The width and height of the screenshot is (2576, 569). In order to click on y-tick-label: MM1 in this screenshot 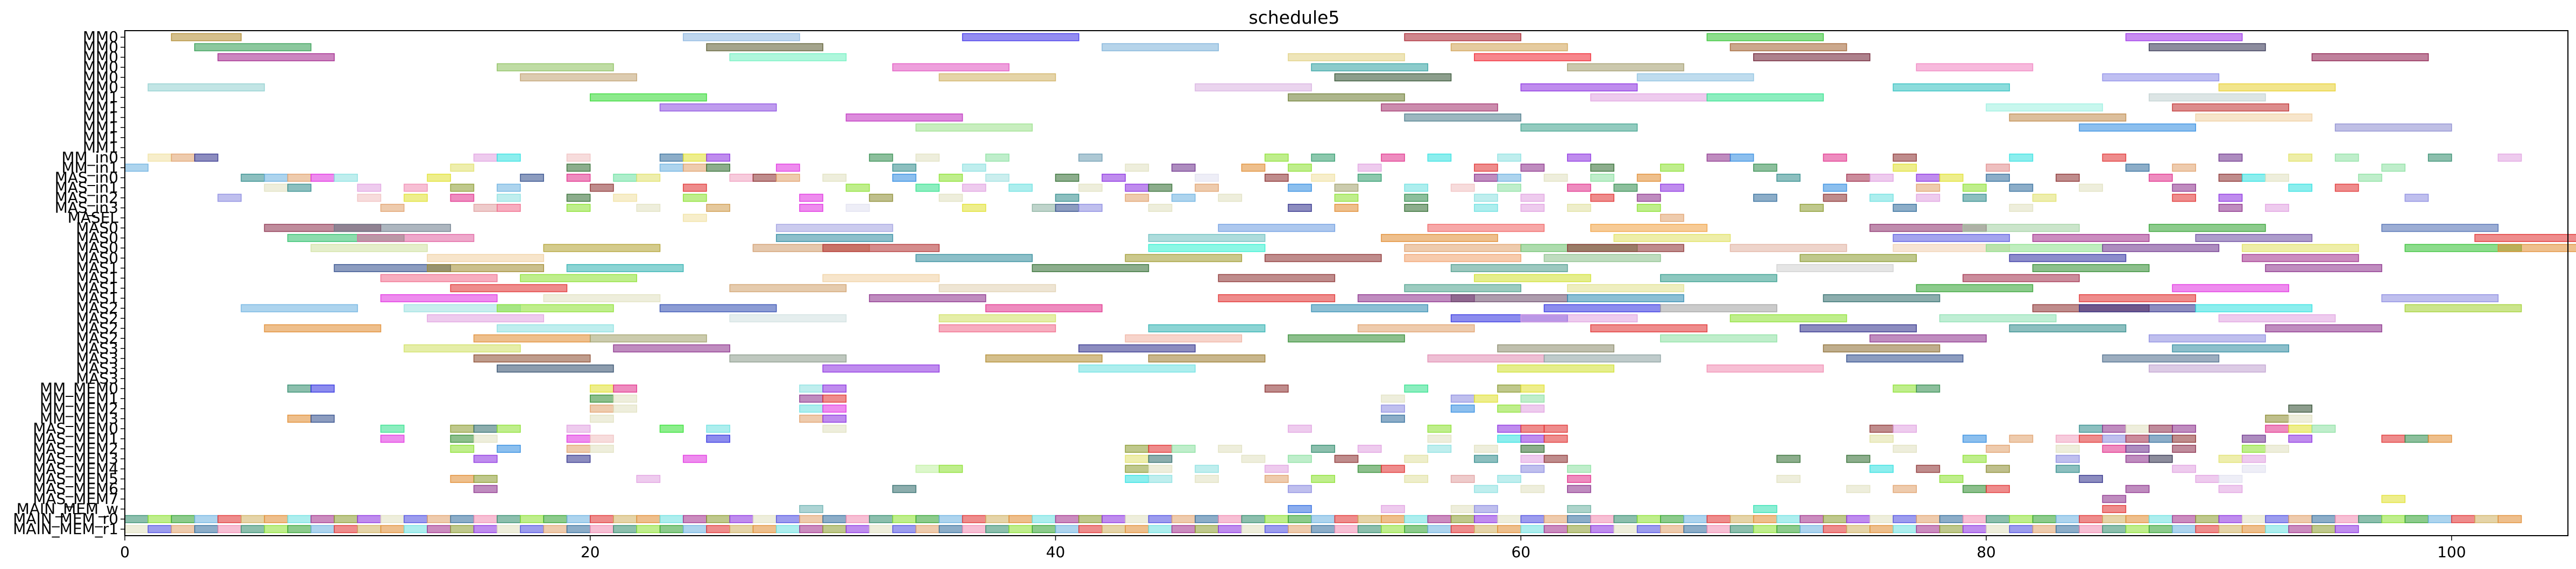, I will do `click(100, 137)`.